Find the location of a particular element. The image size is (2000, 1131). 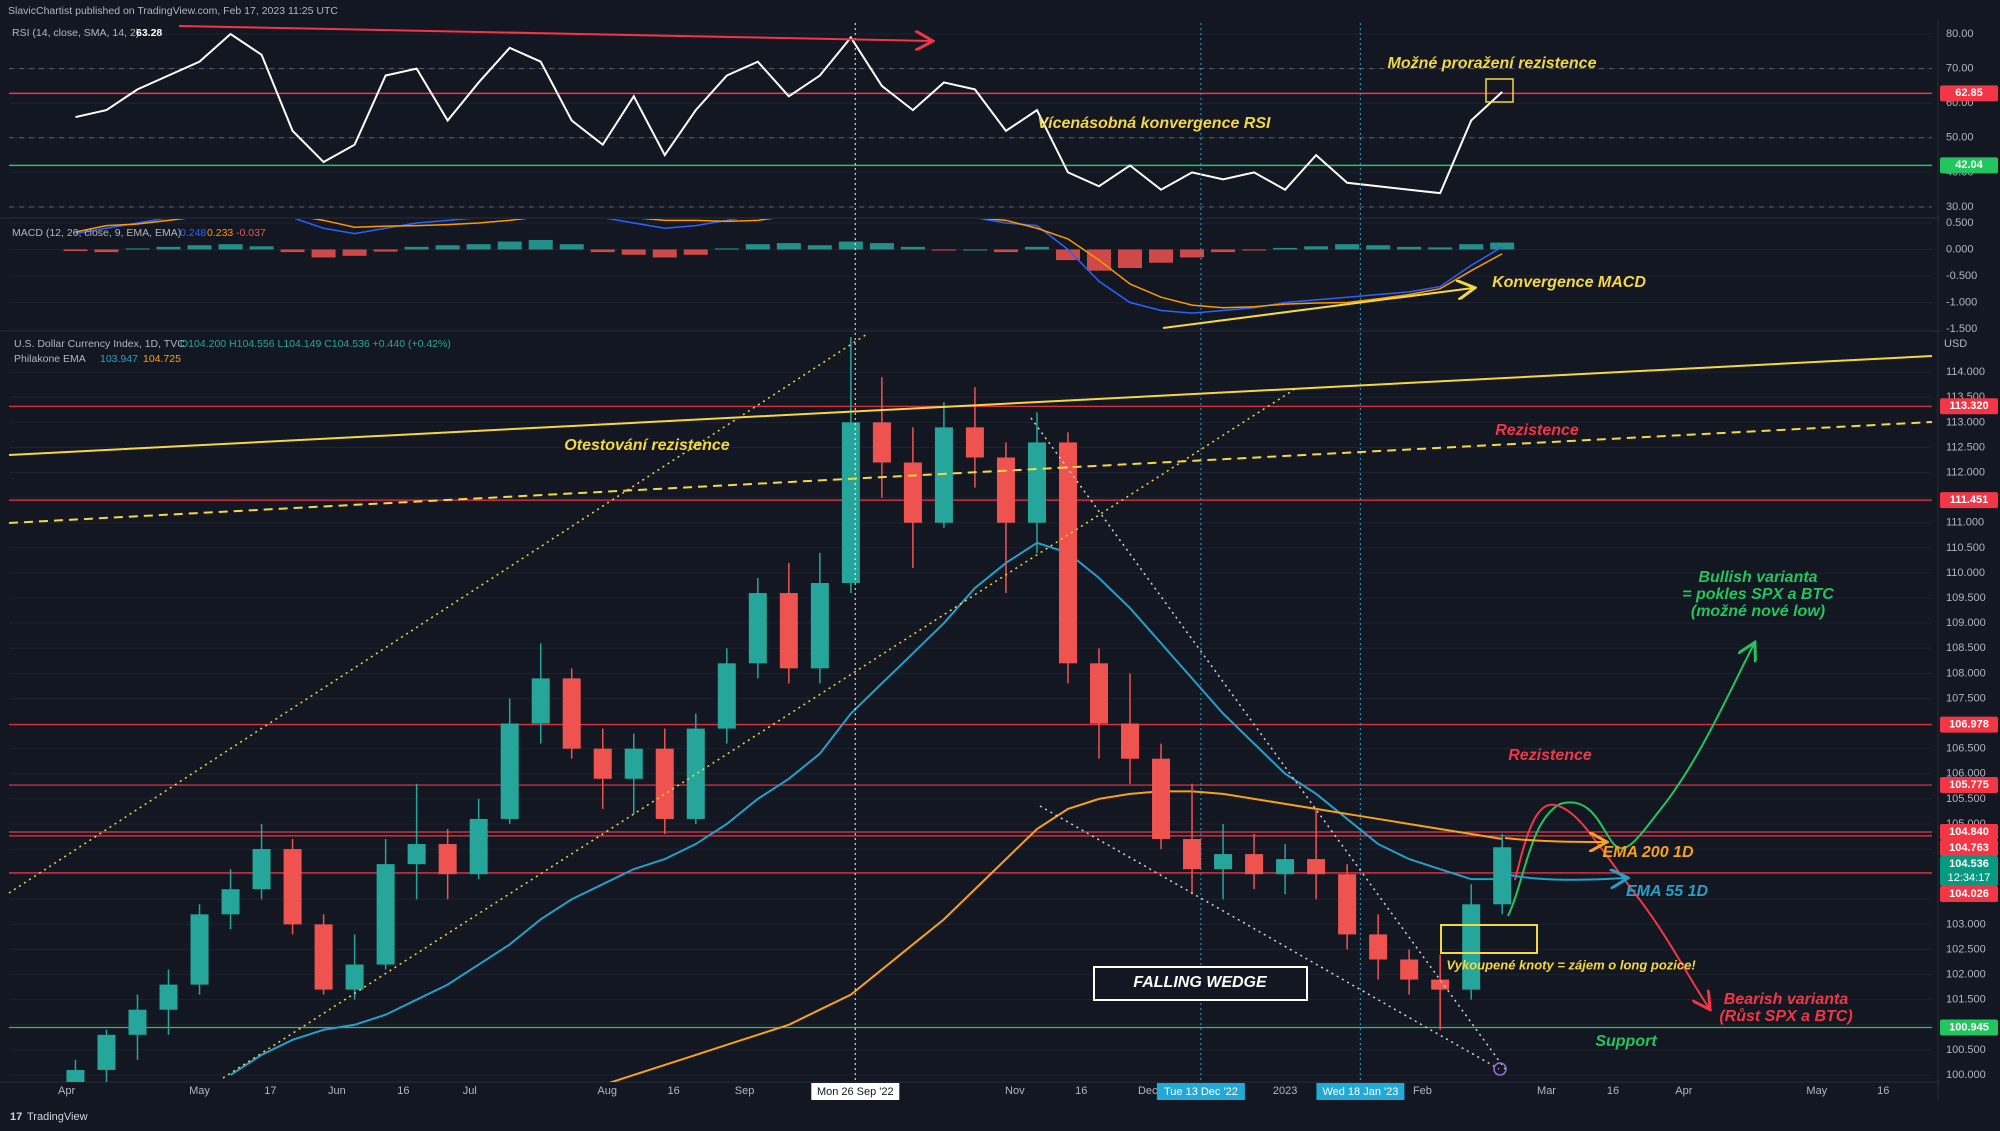

x-tick-label: Jun is located at coordinates (337, 1091).